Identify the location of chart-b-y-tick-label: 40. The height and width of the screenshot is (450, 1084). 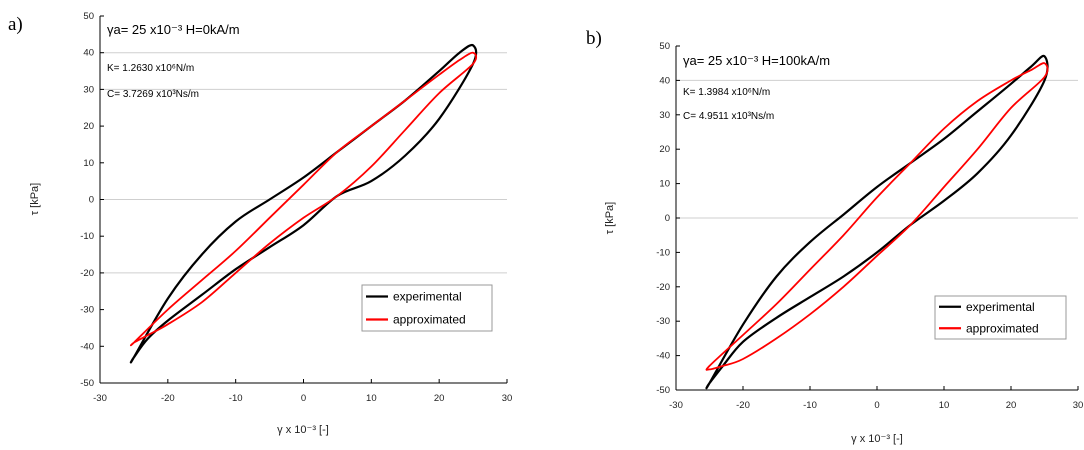
(664, 80).